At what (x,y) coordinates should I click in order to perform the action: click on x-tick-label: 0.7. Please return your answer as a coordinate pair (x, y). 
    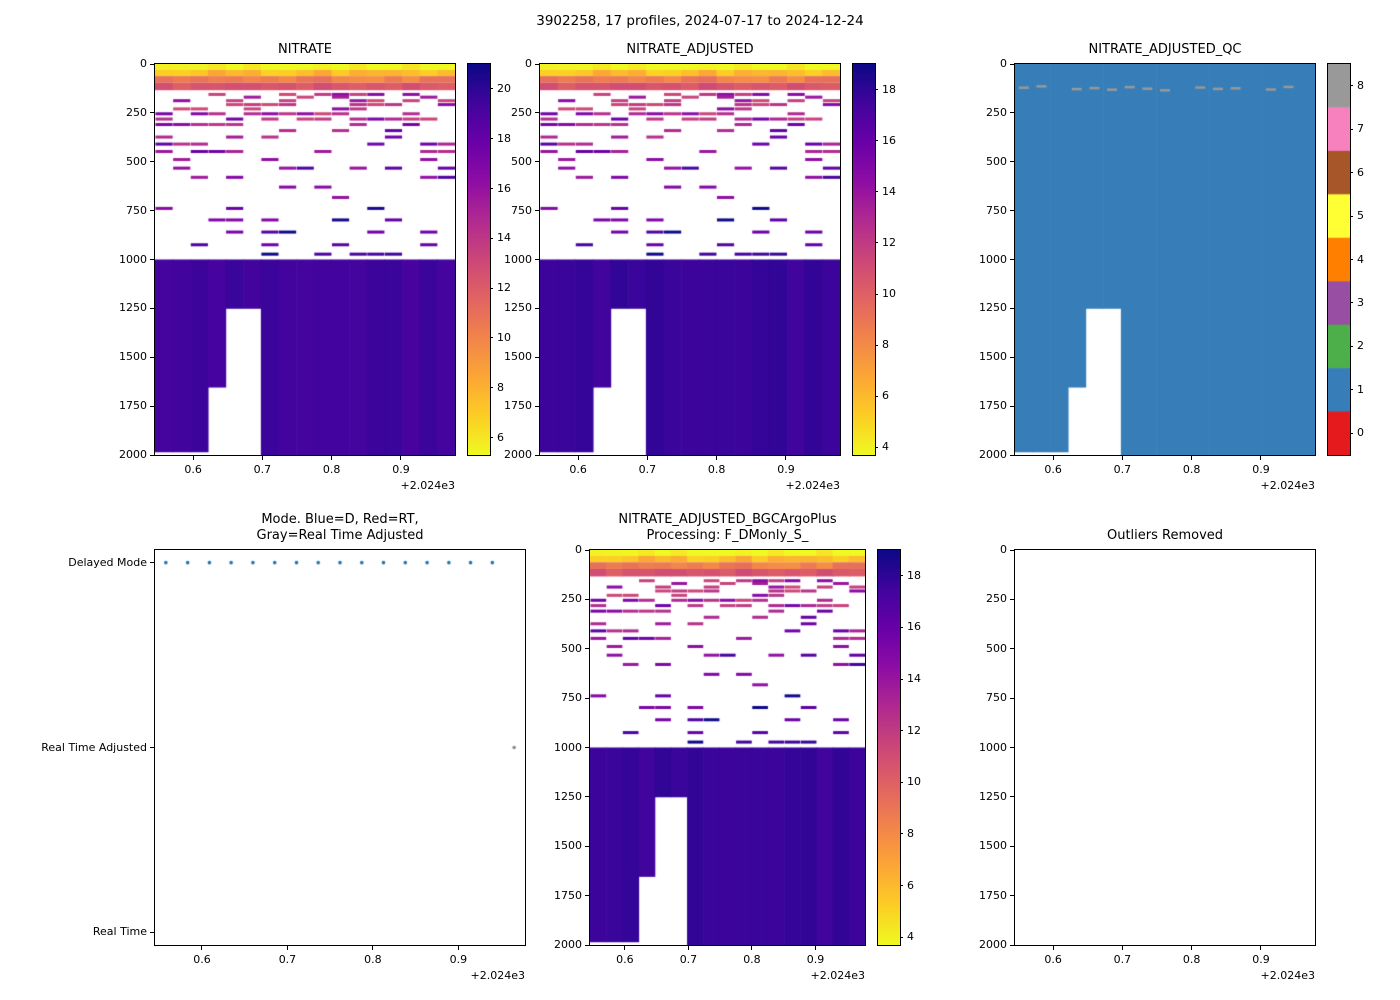
    Looking at the image, I should click on (287, 959).